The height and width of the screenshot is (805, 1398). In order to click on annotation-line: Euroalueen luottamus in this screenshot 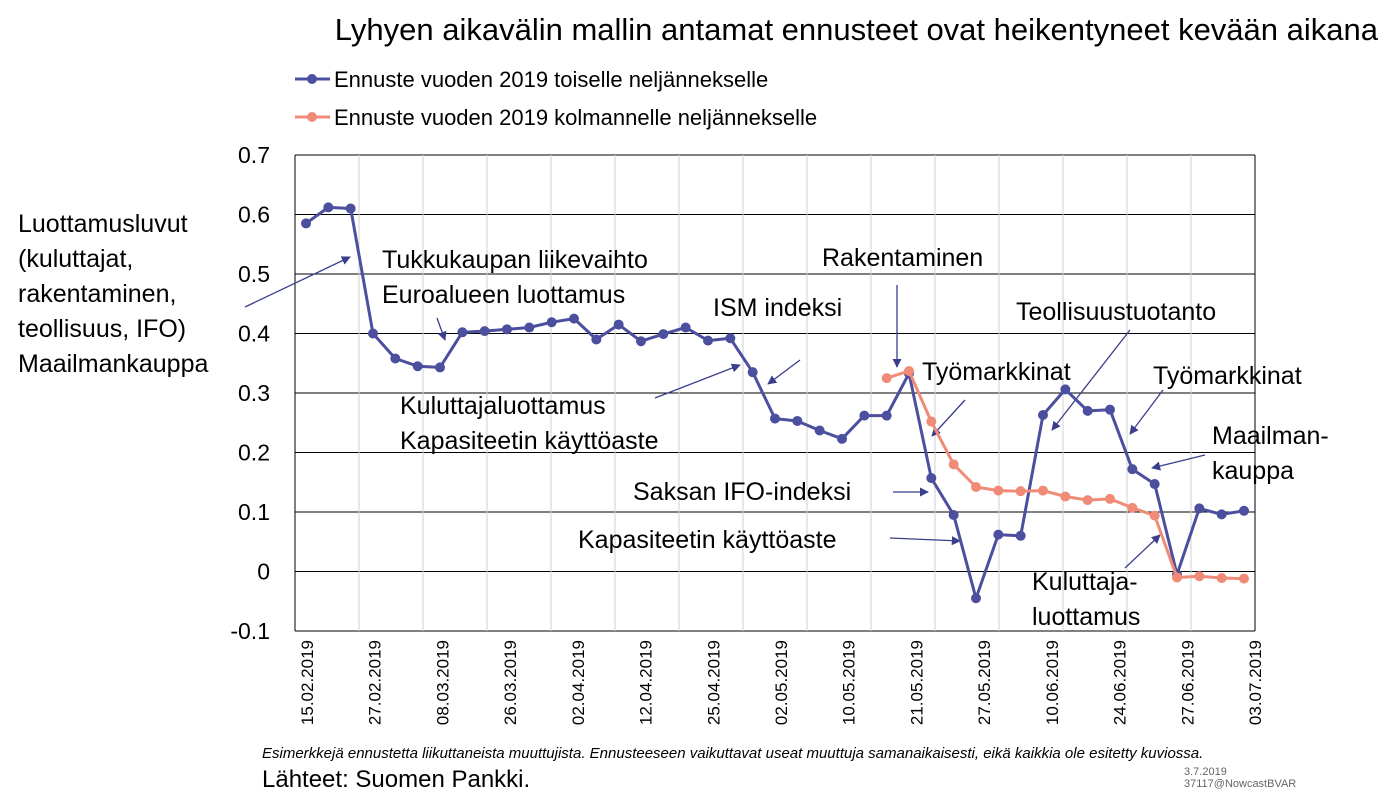, I will do `click(503, 295)`.